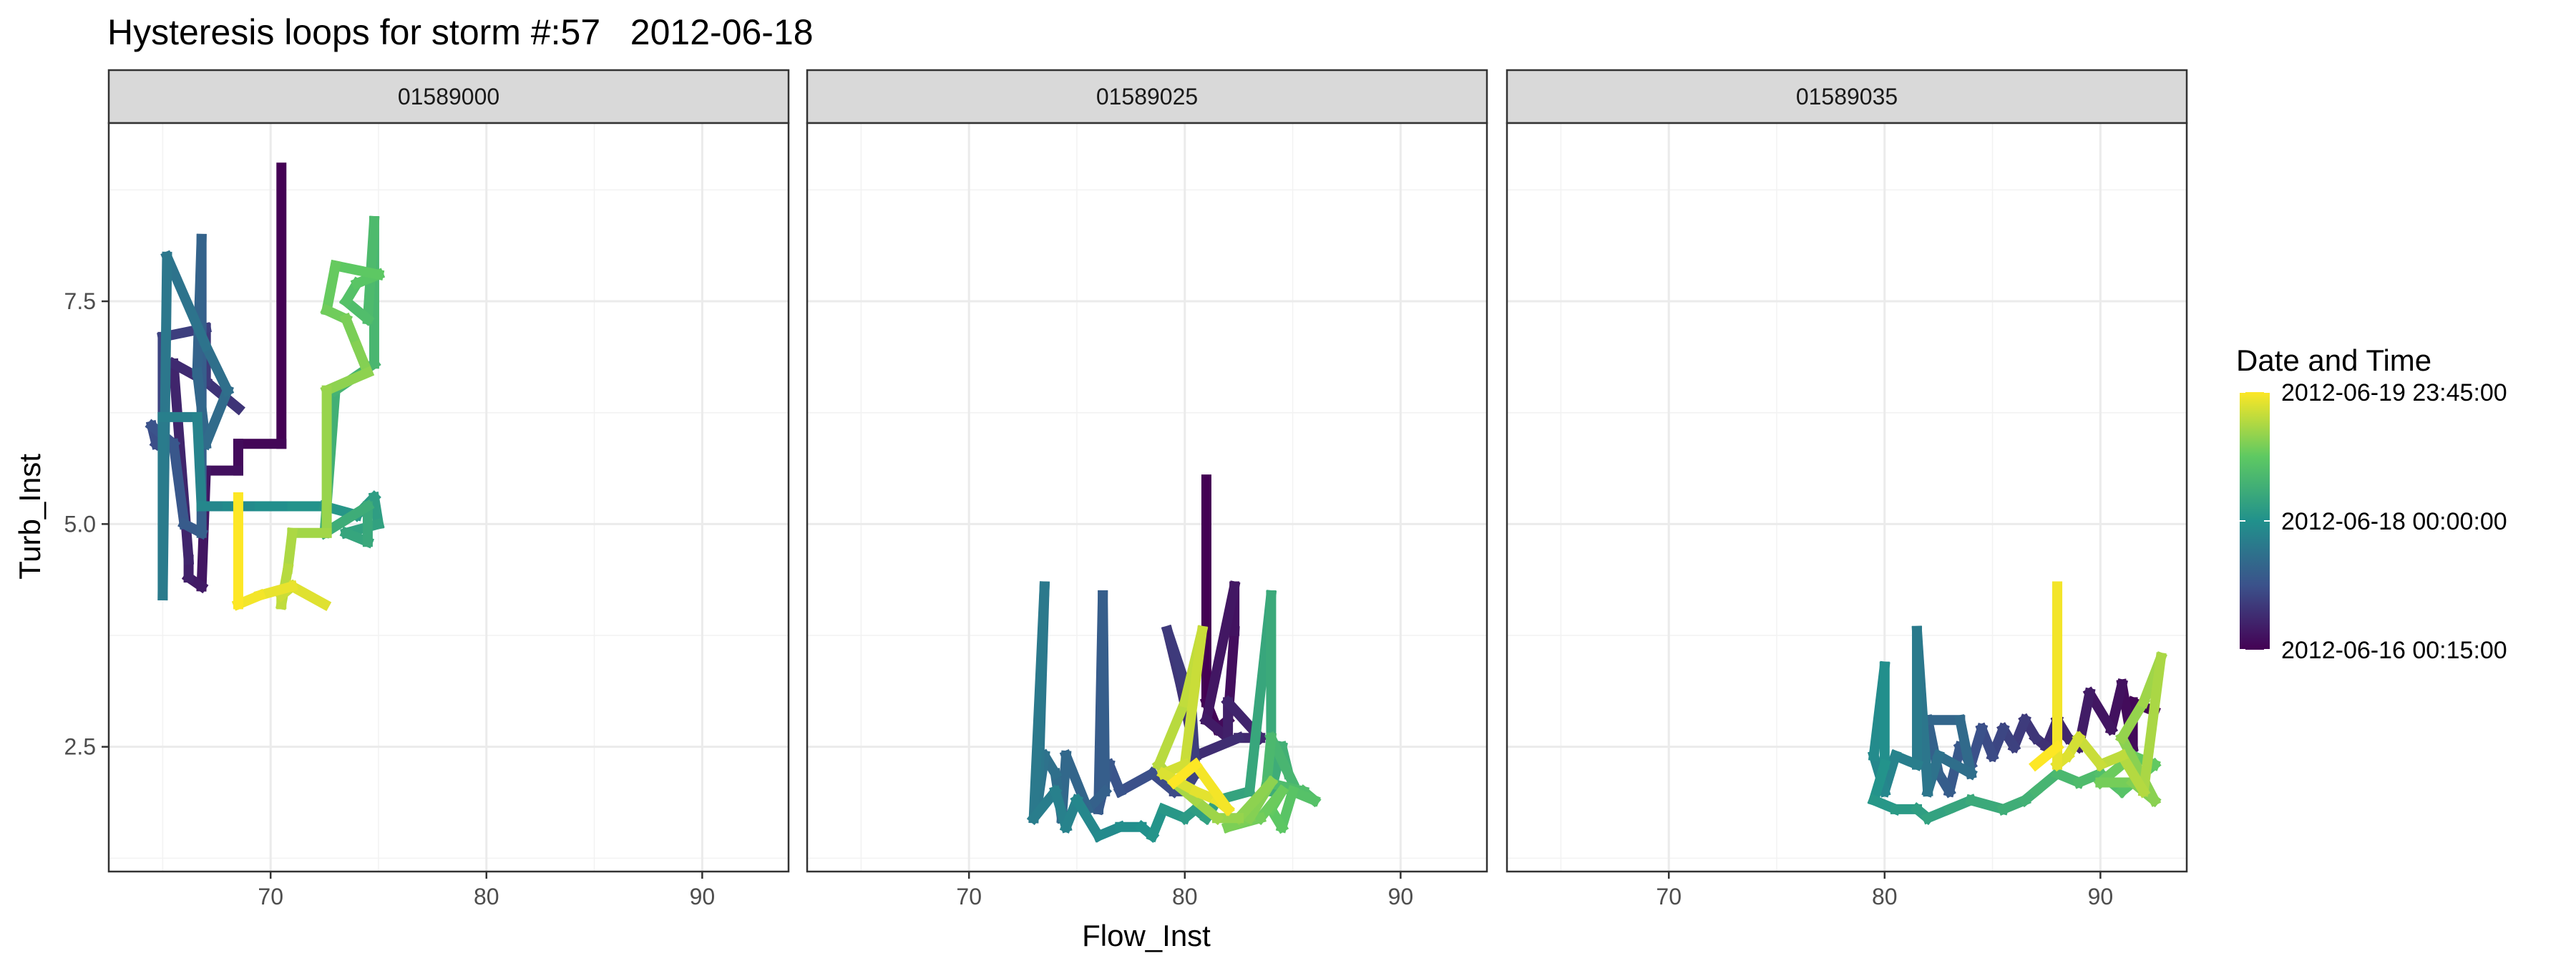 The image size is (2576, 966). I want to click on legend-title: Date and Time, so click(2333, 360).